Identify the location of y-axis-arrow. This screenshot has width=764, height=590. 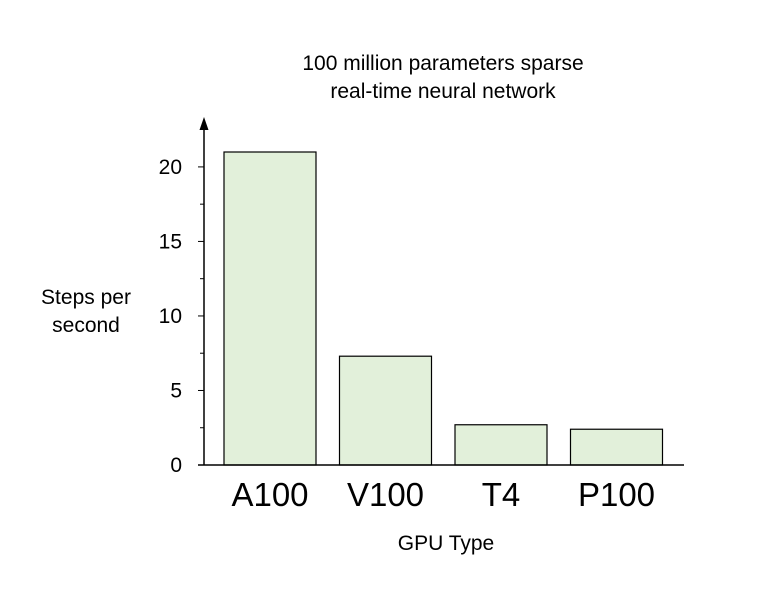
(204, 123).